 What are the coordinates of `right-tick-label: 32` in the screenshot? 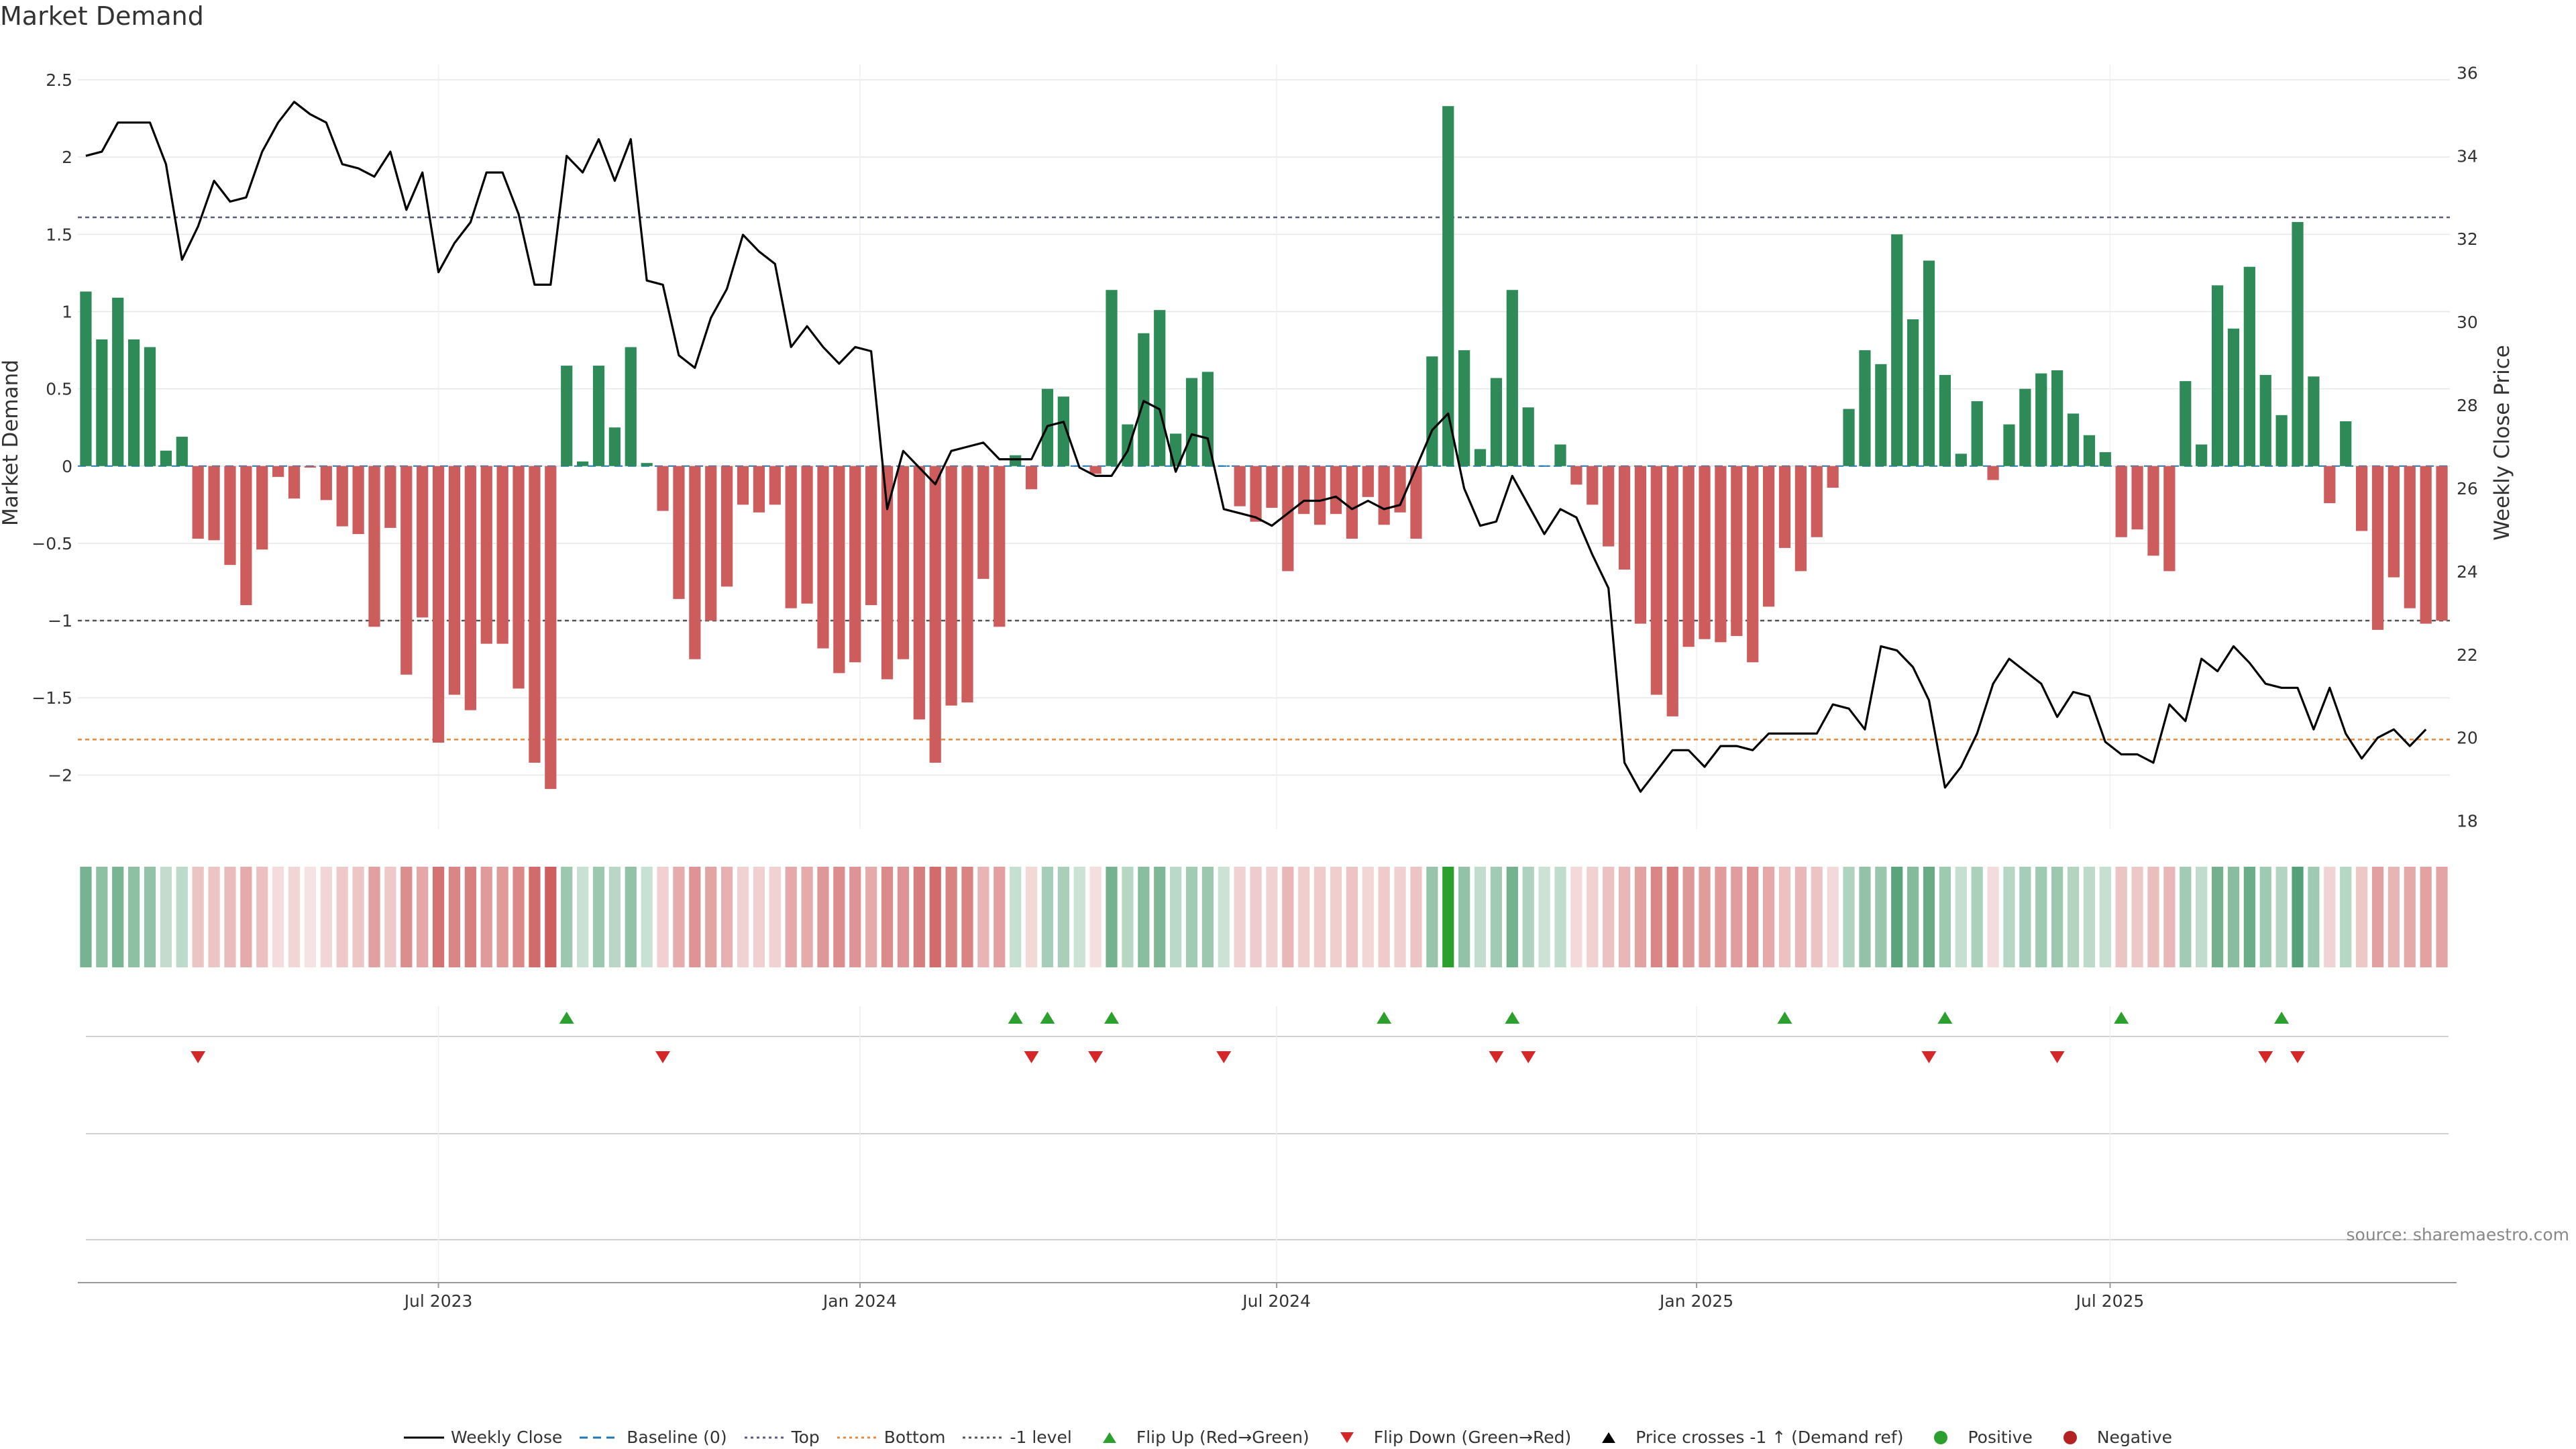 It's located at (2467, 239).